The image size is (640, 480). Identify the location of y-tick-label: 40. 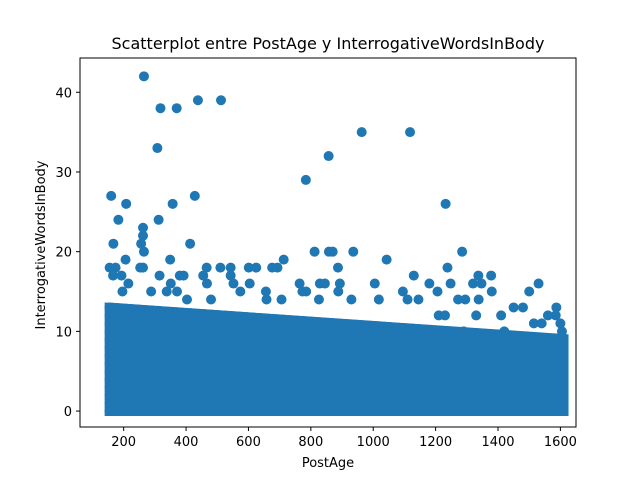
(63, 93).